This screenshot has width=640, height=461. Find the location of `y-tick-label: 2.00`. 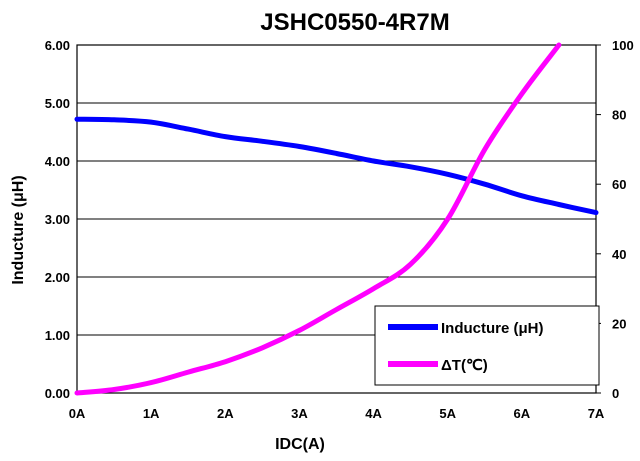

y-tick-label: 2.00 is located at coordinates (57, 277).